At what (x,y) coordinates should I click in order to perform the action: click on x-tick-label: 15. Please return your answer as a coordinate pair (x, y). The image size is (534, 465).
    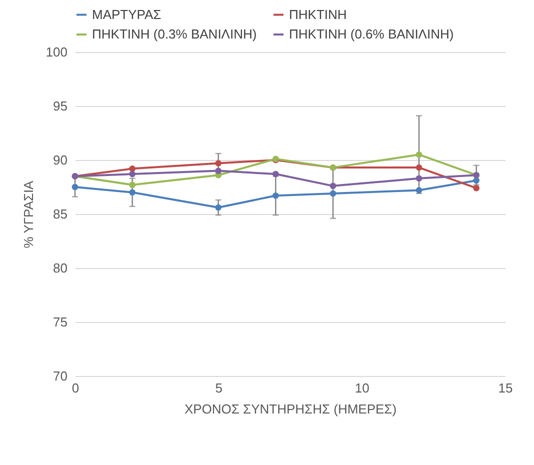
    Looking at the image, I should click on (505, 388).